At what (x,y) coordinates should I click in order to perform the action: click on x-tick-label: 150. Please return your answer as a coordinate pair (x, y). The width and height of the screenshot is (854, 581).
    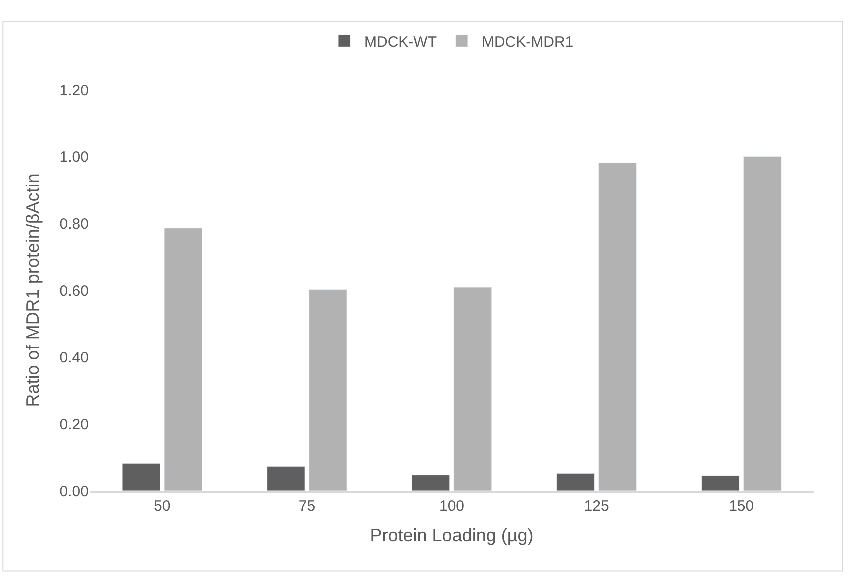
    Looking at the image, I should click on (741, 506).